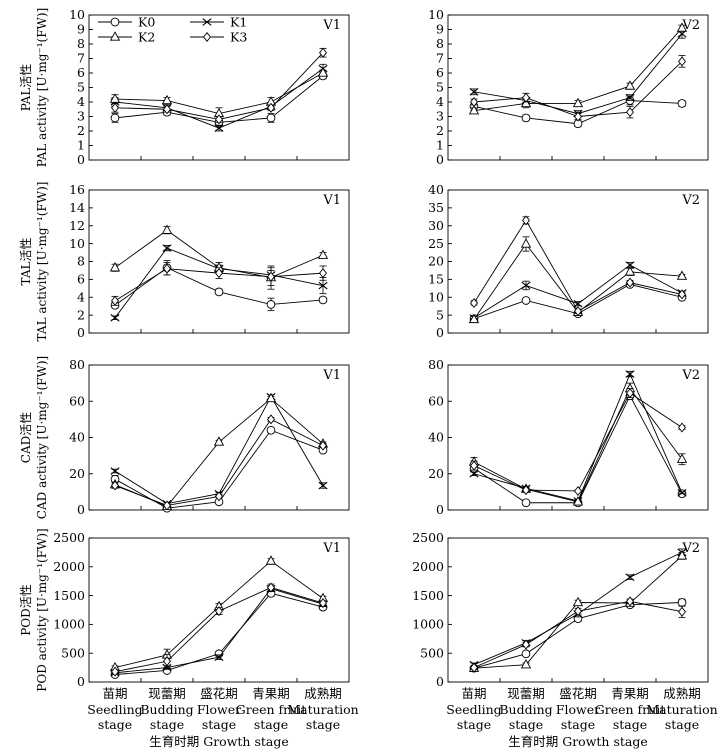 Image resolution: width=727 pixels, height=752 pixels. Describe the element at coordinates (77, 189) in the screenshot. I see `y-tick-label: 16` at that location.